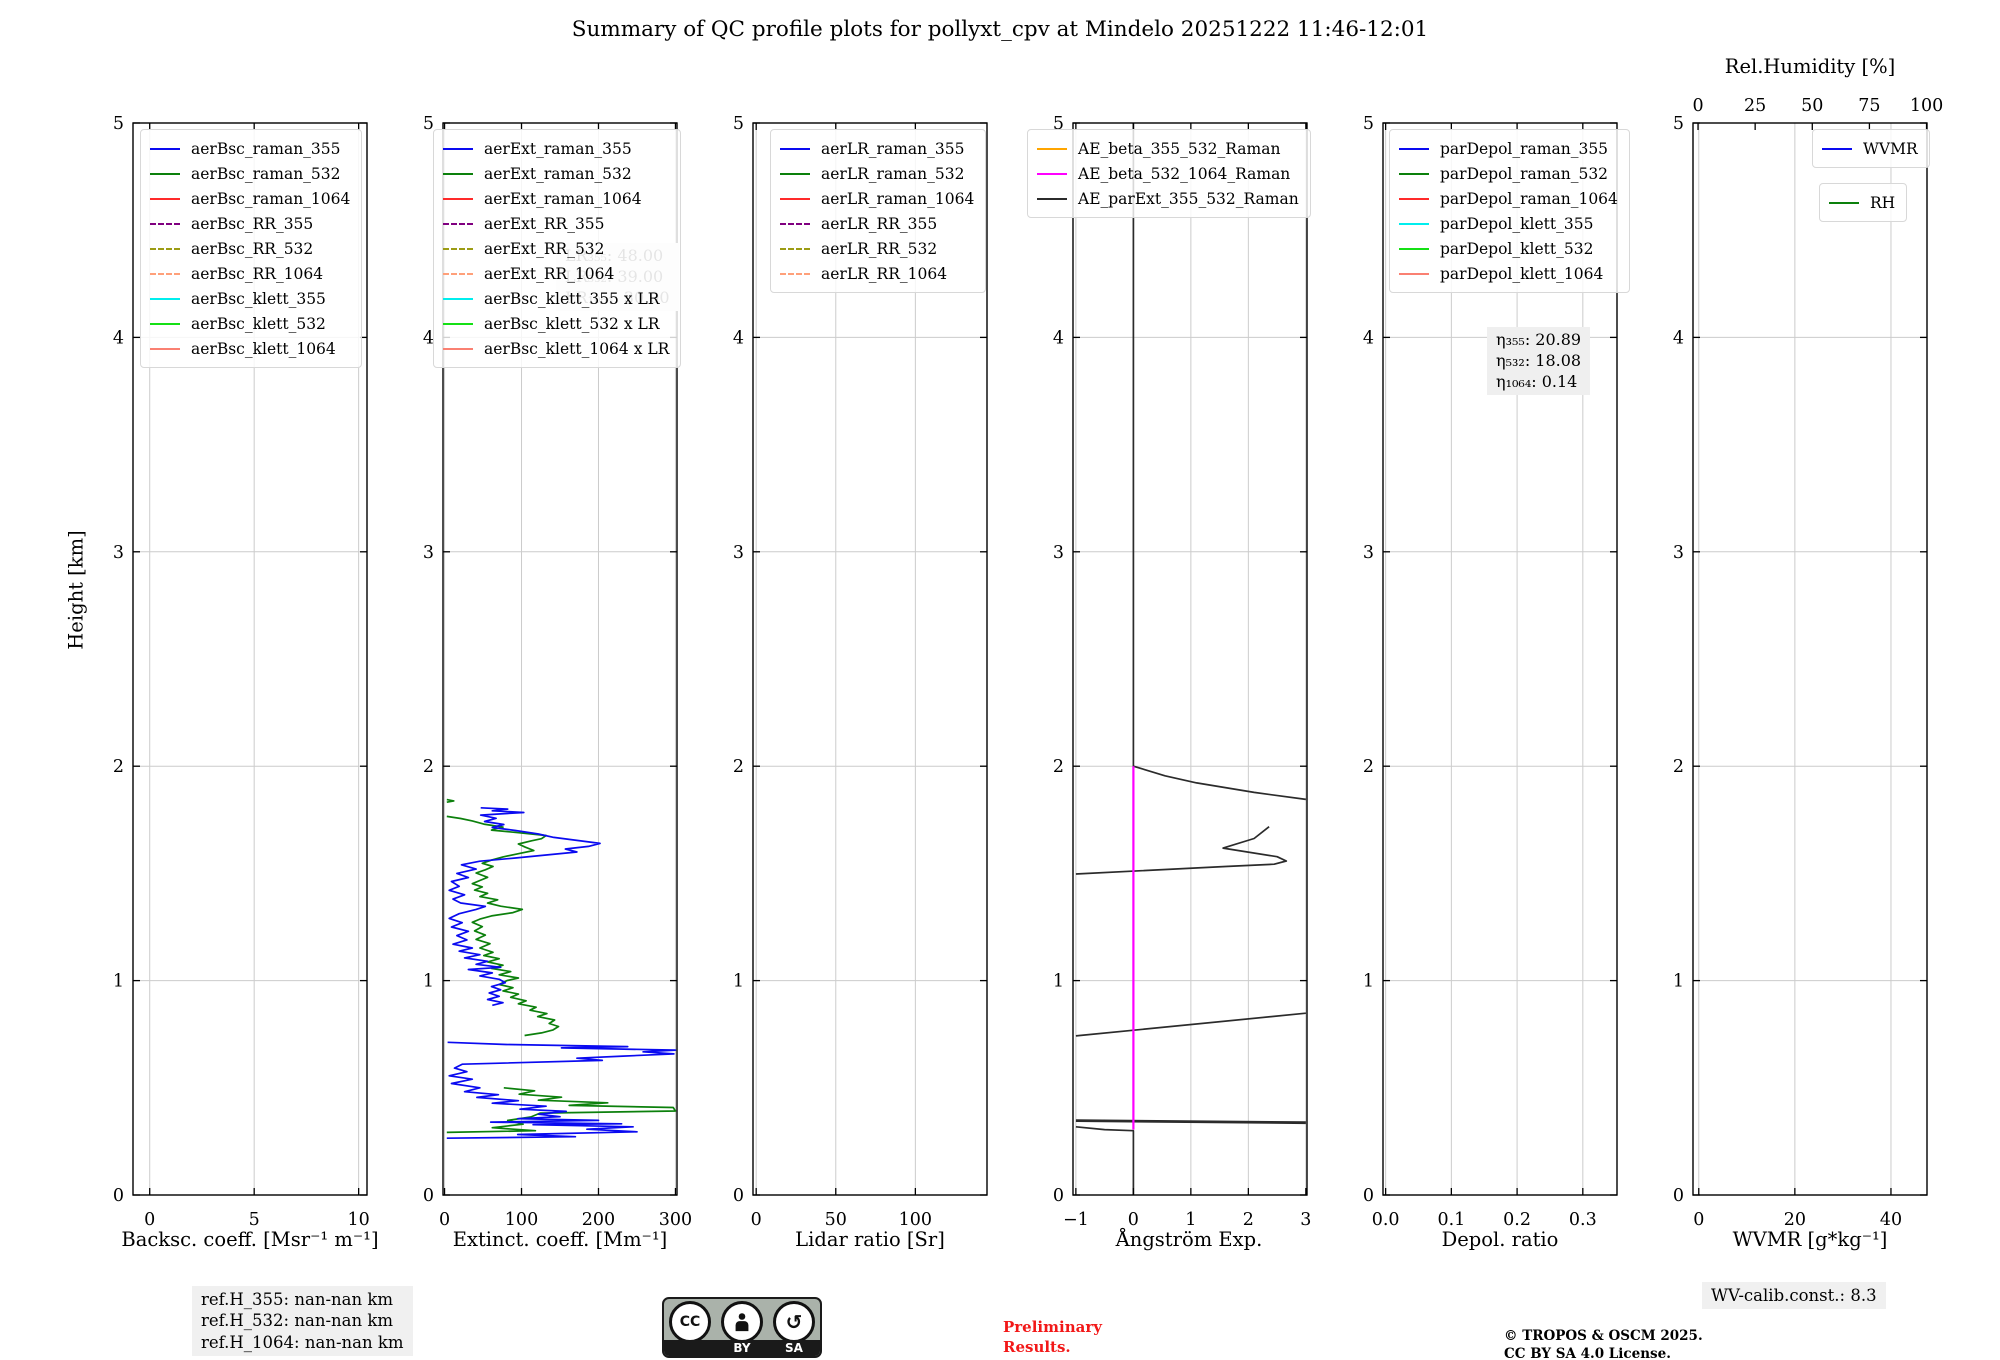 The image size is (2000, 1360). What do you see at coordinates (877, 198) in the screenshot?
I see `legend-item: aerLR_raman_1064` at bounding box center [877, 198].